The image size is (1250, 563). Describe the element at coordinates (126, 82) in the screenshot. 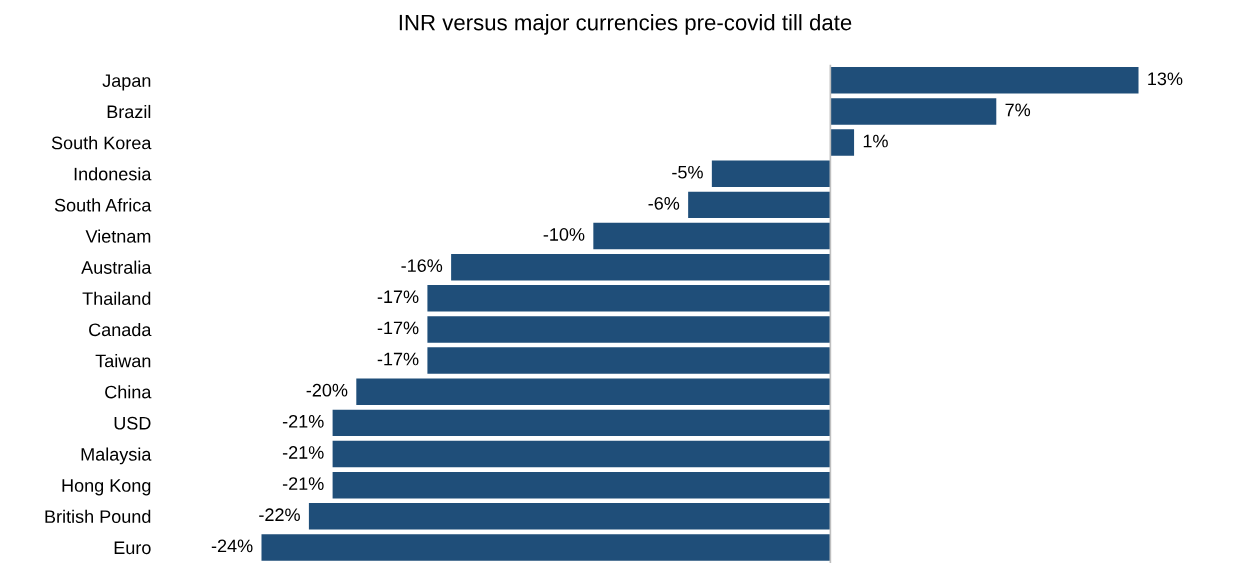

I see `y-tick-label: Japan` at that location.